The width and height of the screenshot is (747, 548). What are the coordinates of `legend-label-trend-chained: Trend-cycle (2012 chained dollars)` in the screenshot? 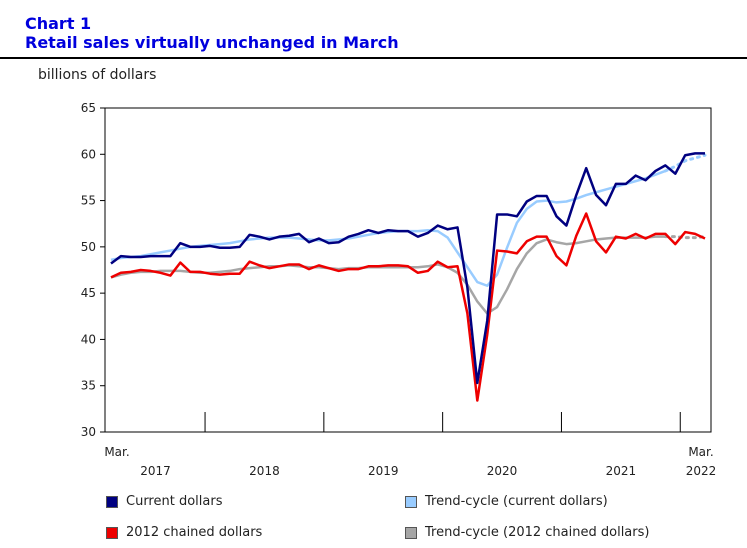 It's located at (537, 532).